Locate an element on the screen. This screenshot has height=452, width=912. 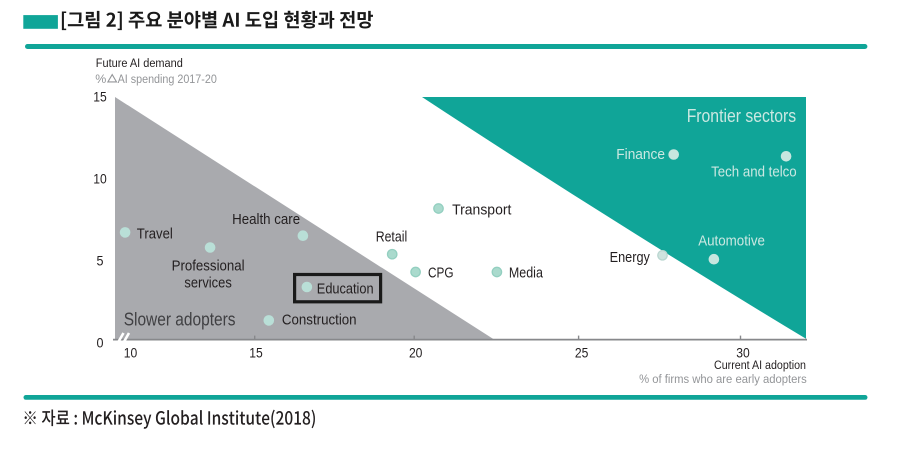
svg-text: Professional is located at coordinates (208, 266).